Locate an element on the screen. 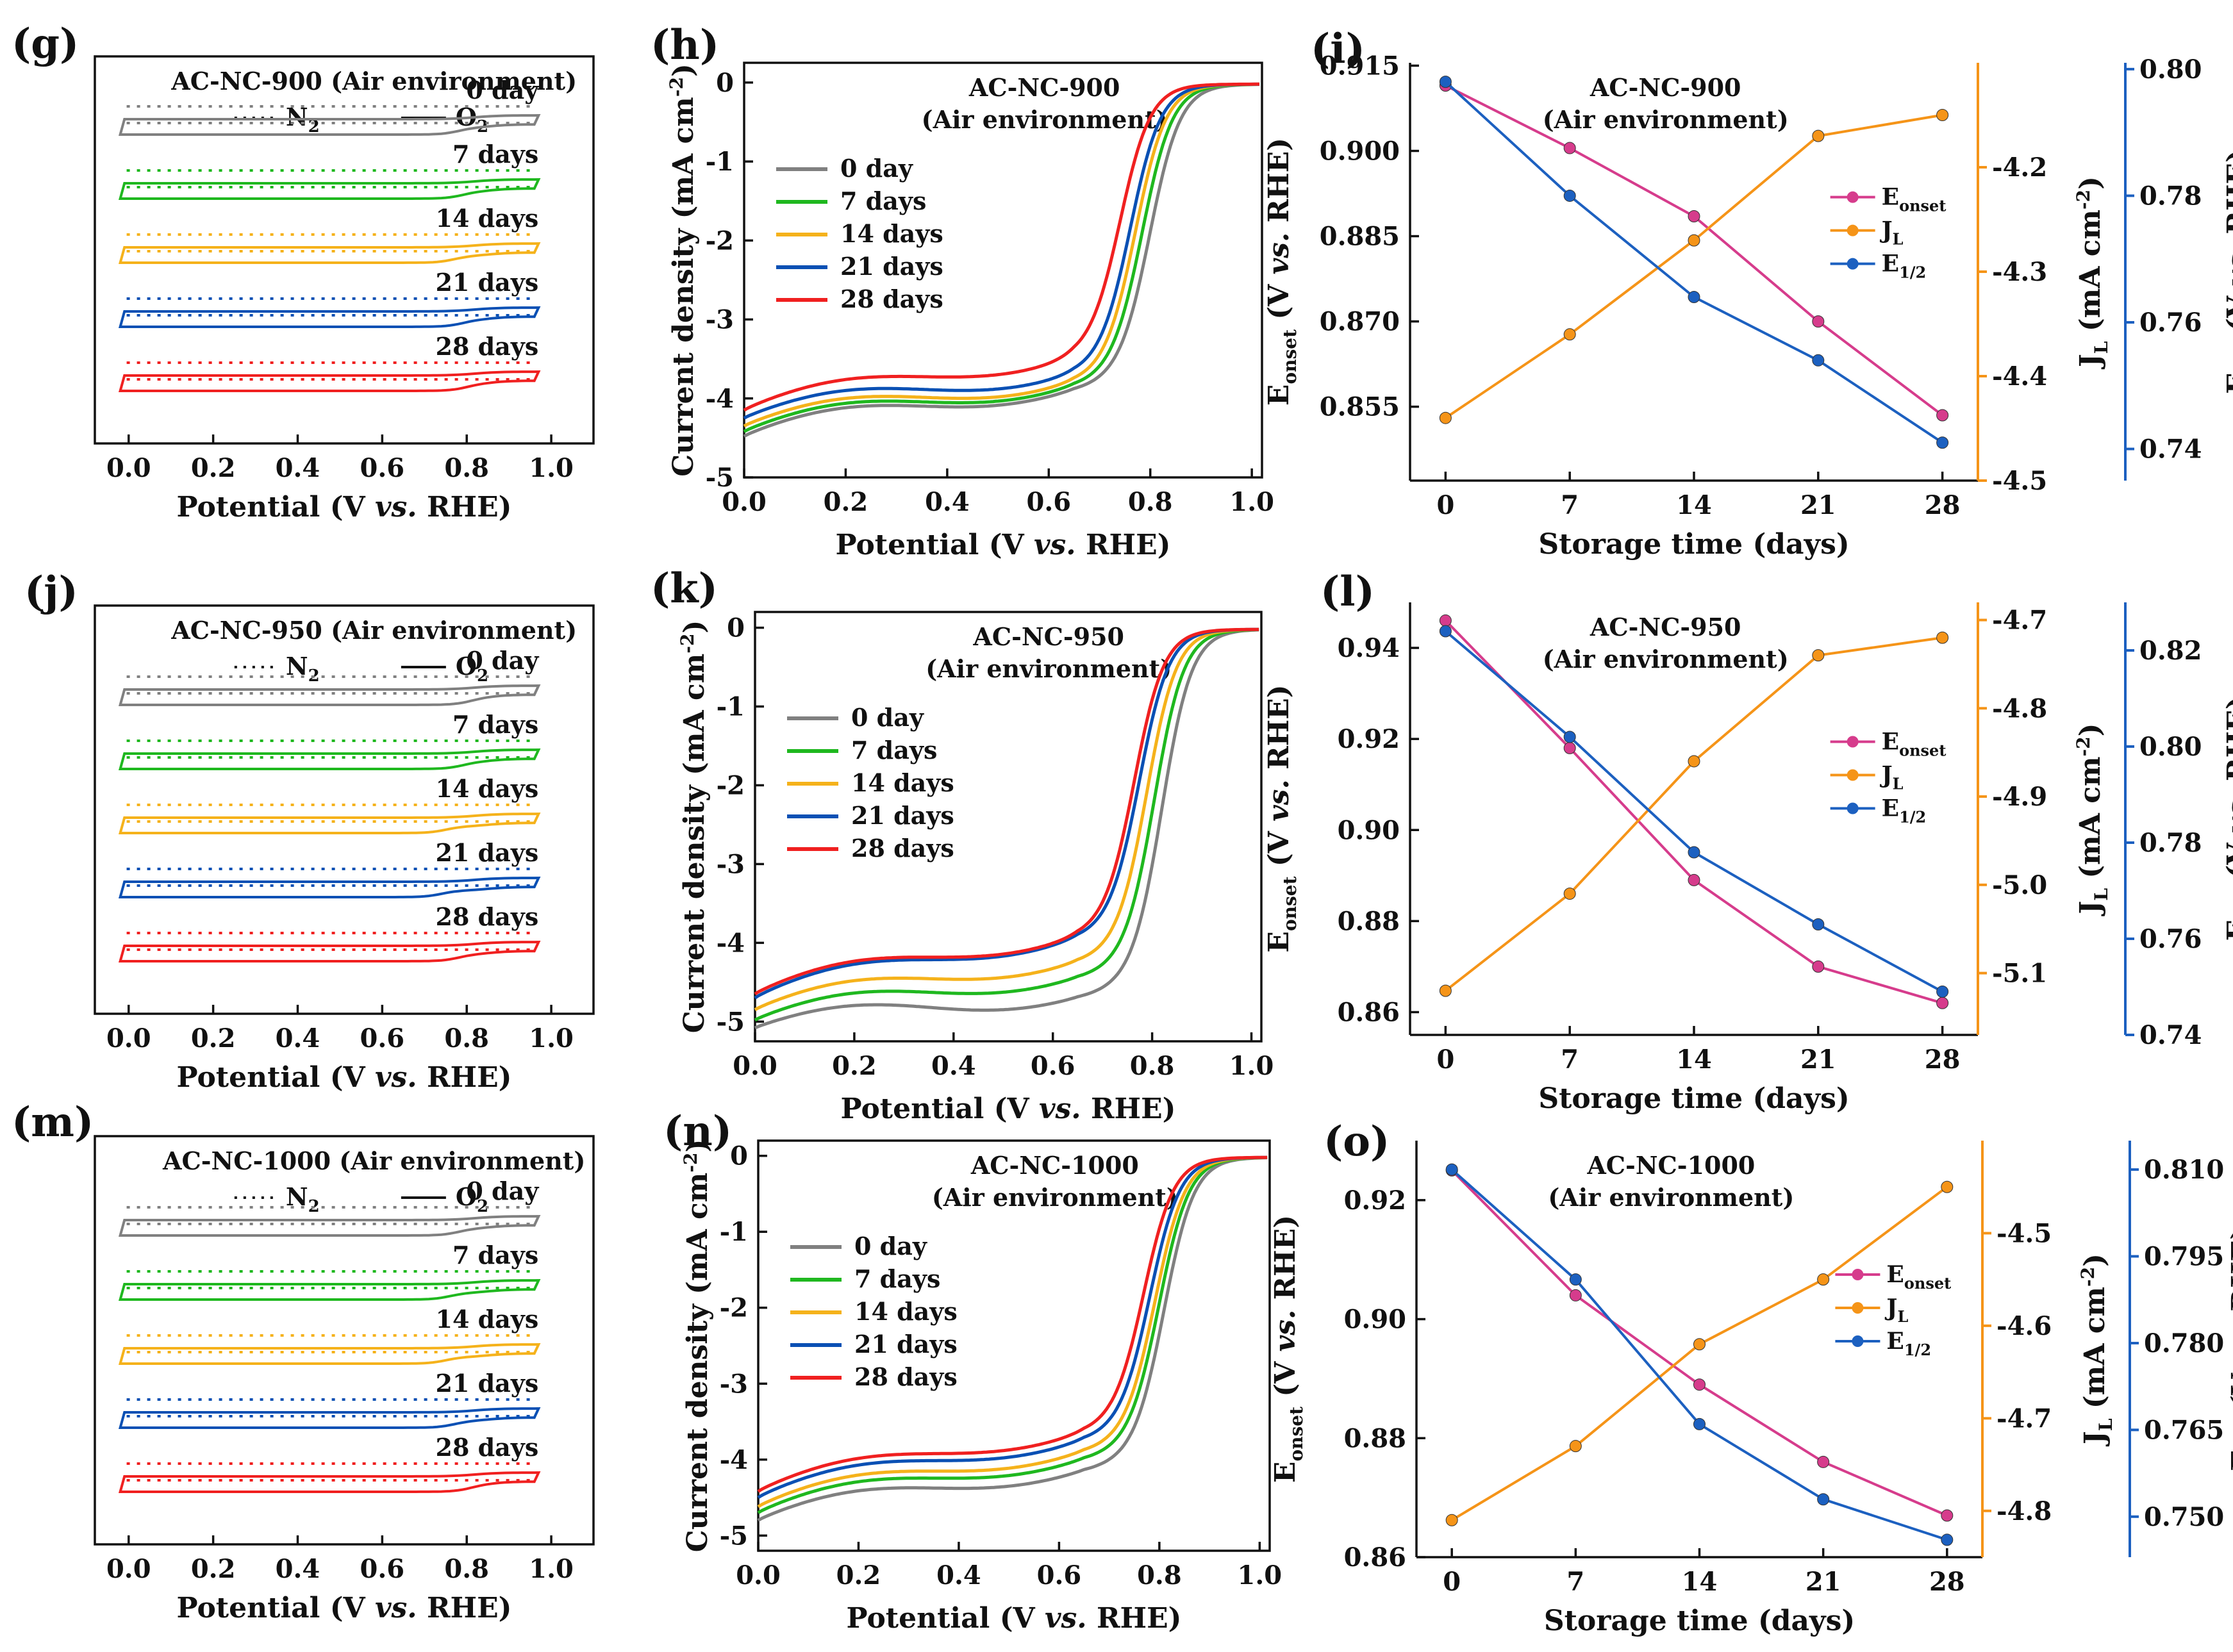 The image size is (2233, 1652). y-tick-label: 0.82 is located at coordinates (2170, 651).